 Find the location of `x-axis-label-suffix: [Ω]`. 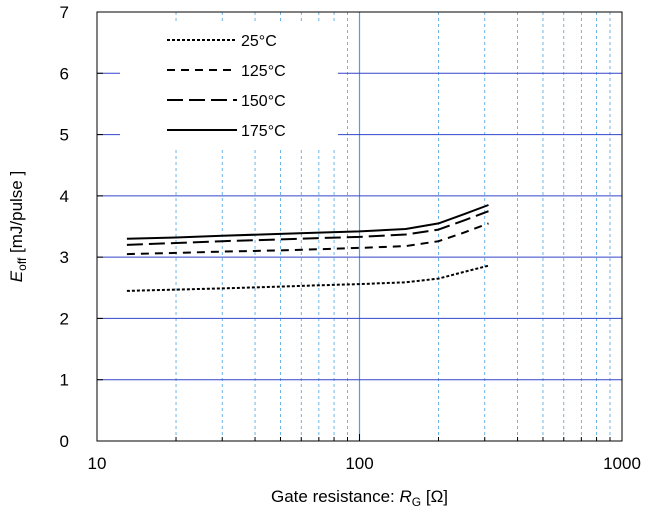

x-axis-label-suffix: [Ω] is located at coordinates (434, 496).